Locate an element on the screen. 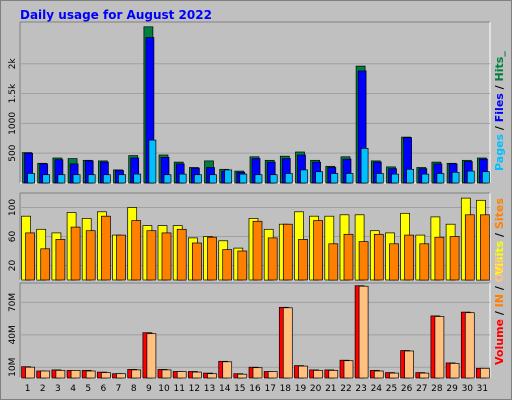 The width and height of the screenshot is (512, 400). hits-files-pages-legend-item: / is located at coordinates (499, 126).